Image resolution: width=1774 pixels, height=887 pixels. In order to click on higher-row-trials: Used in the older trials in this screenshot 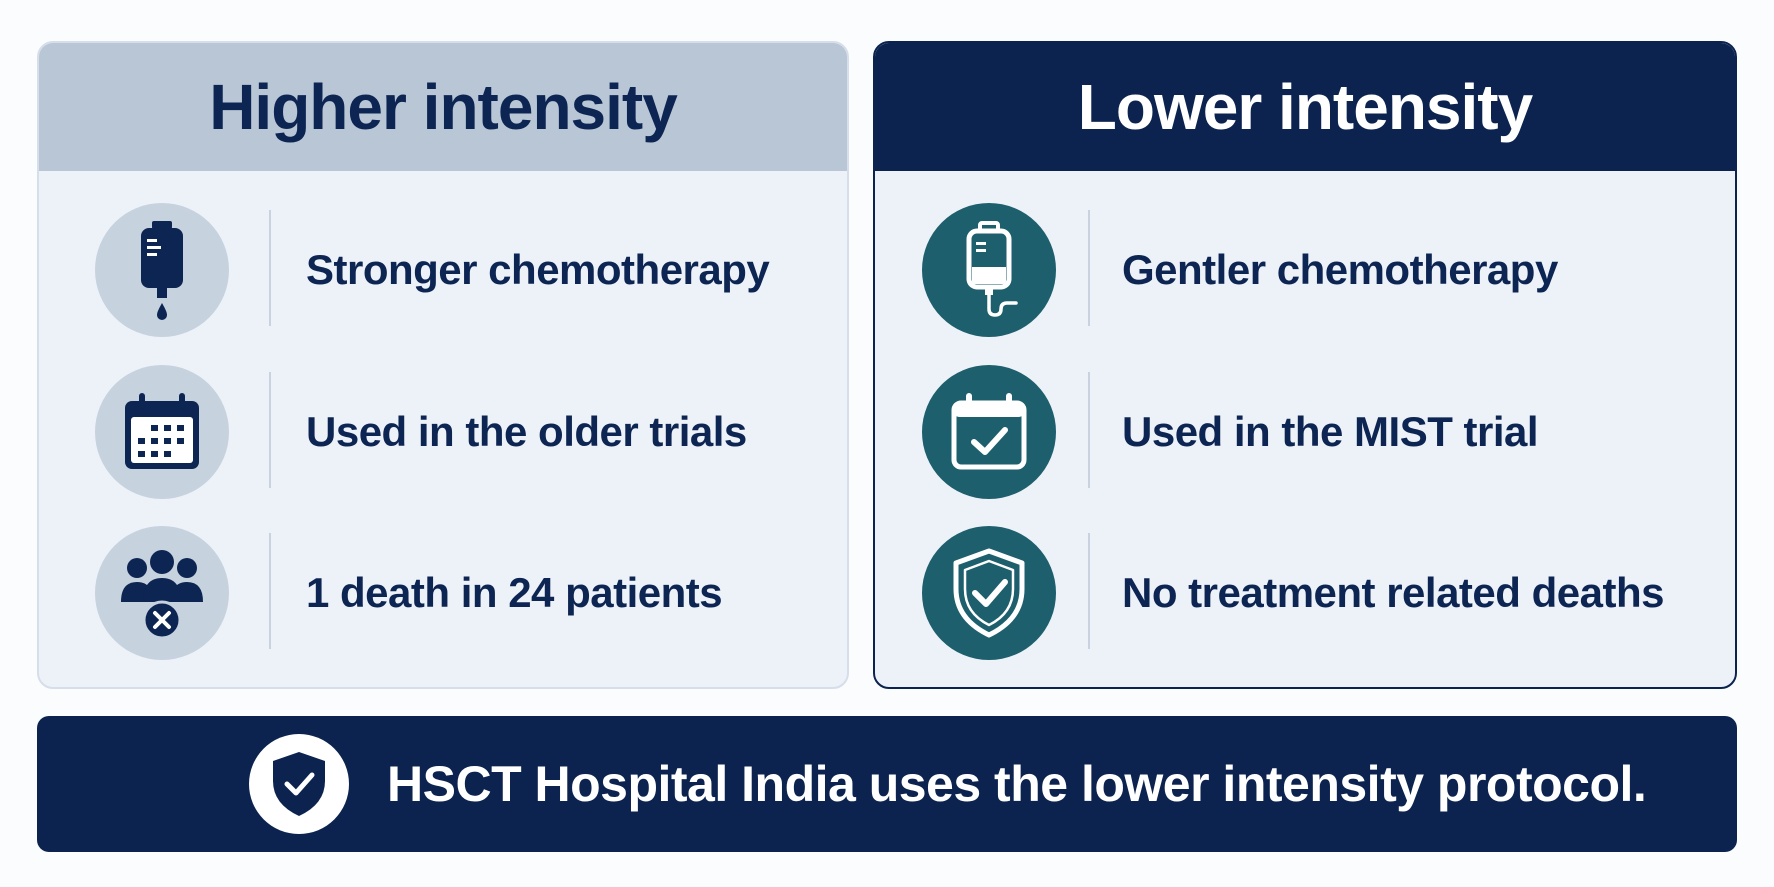, I will do `click(443, 432)`.